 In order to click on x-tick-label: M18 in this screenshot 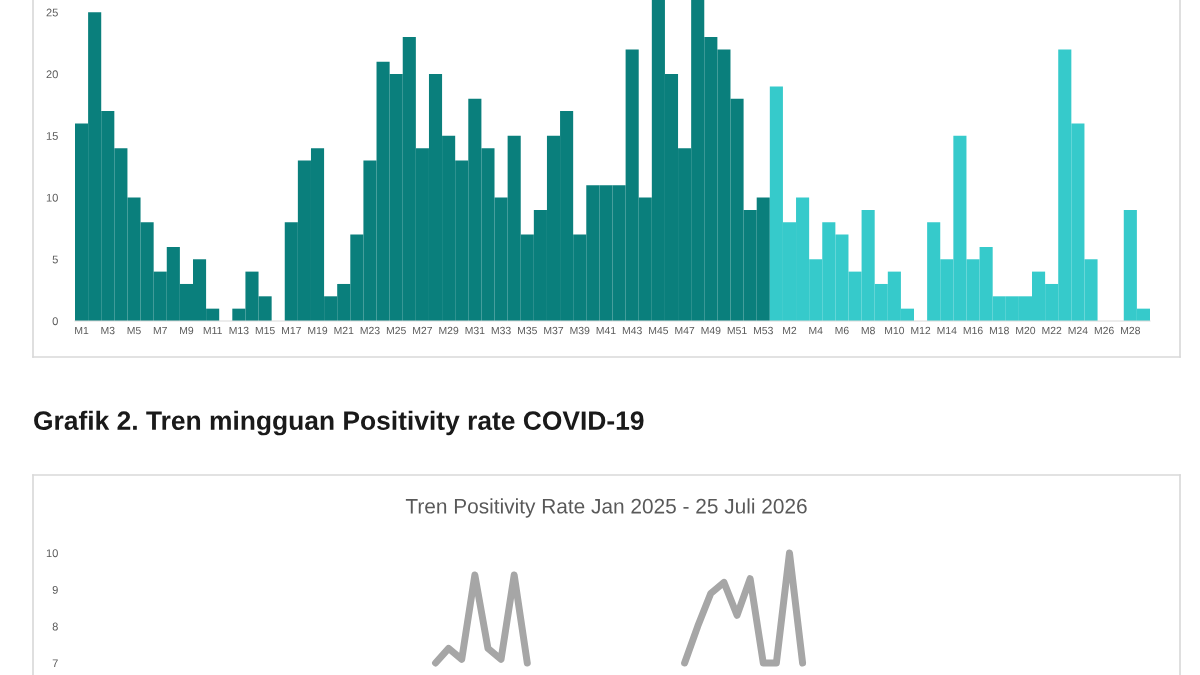, I will do `click(999, 330)`.